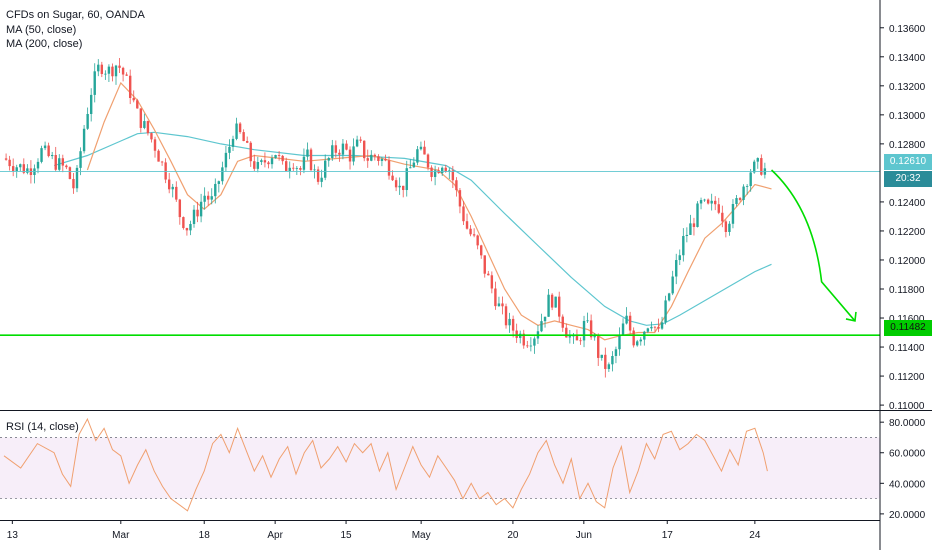  I want to click on time-axis-label: 15, so click(346, 535).